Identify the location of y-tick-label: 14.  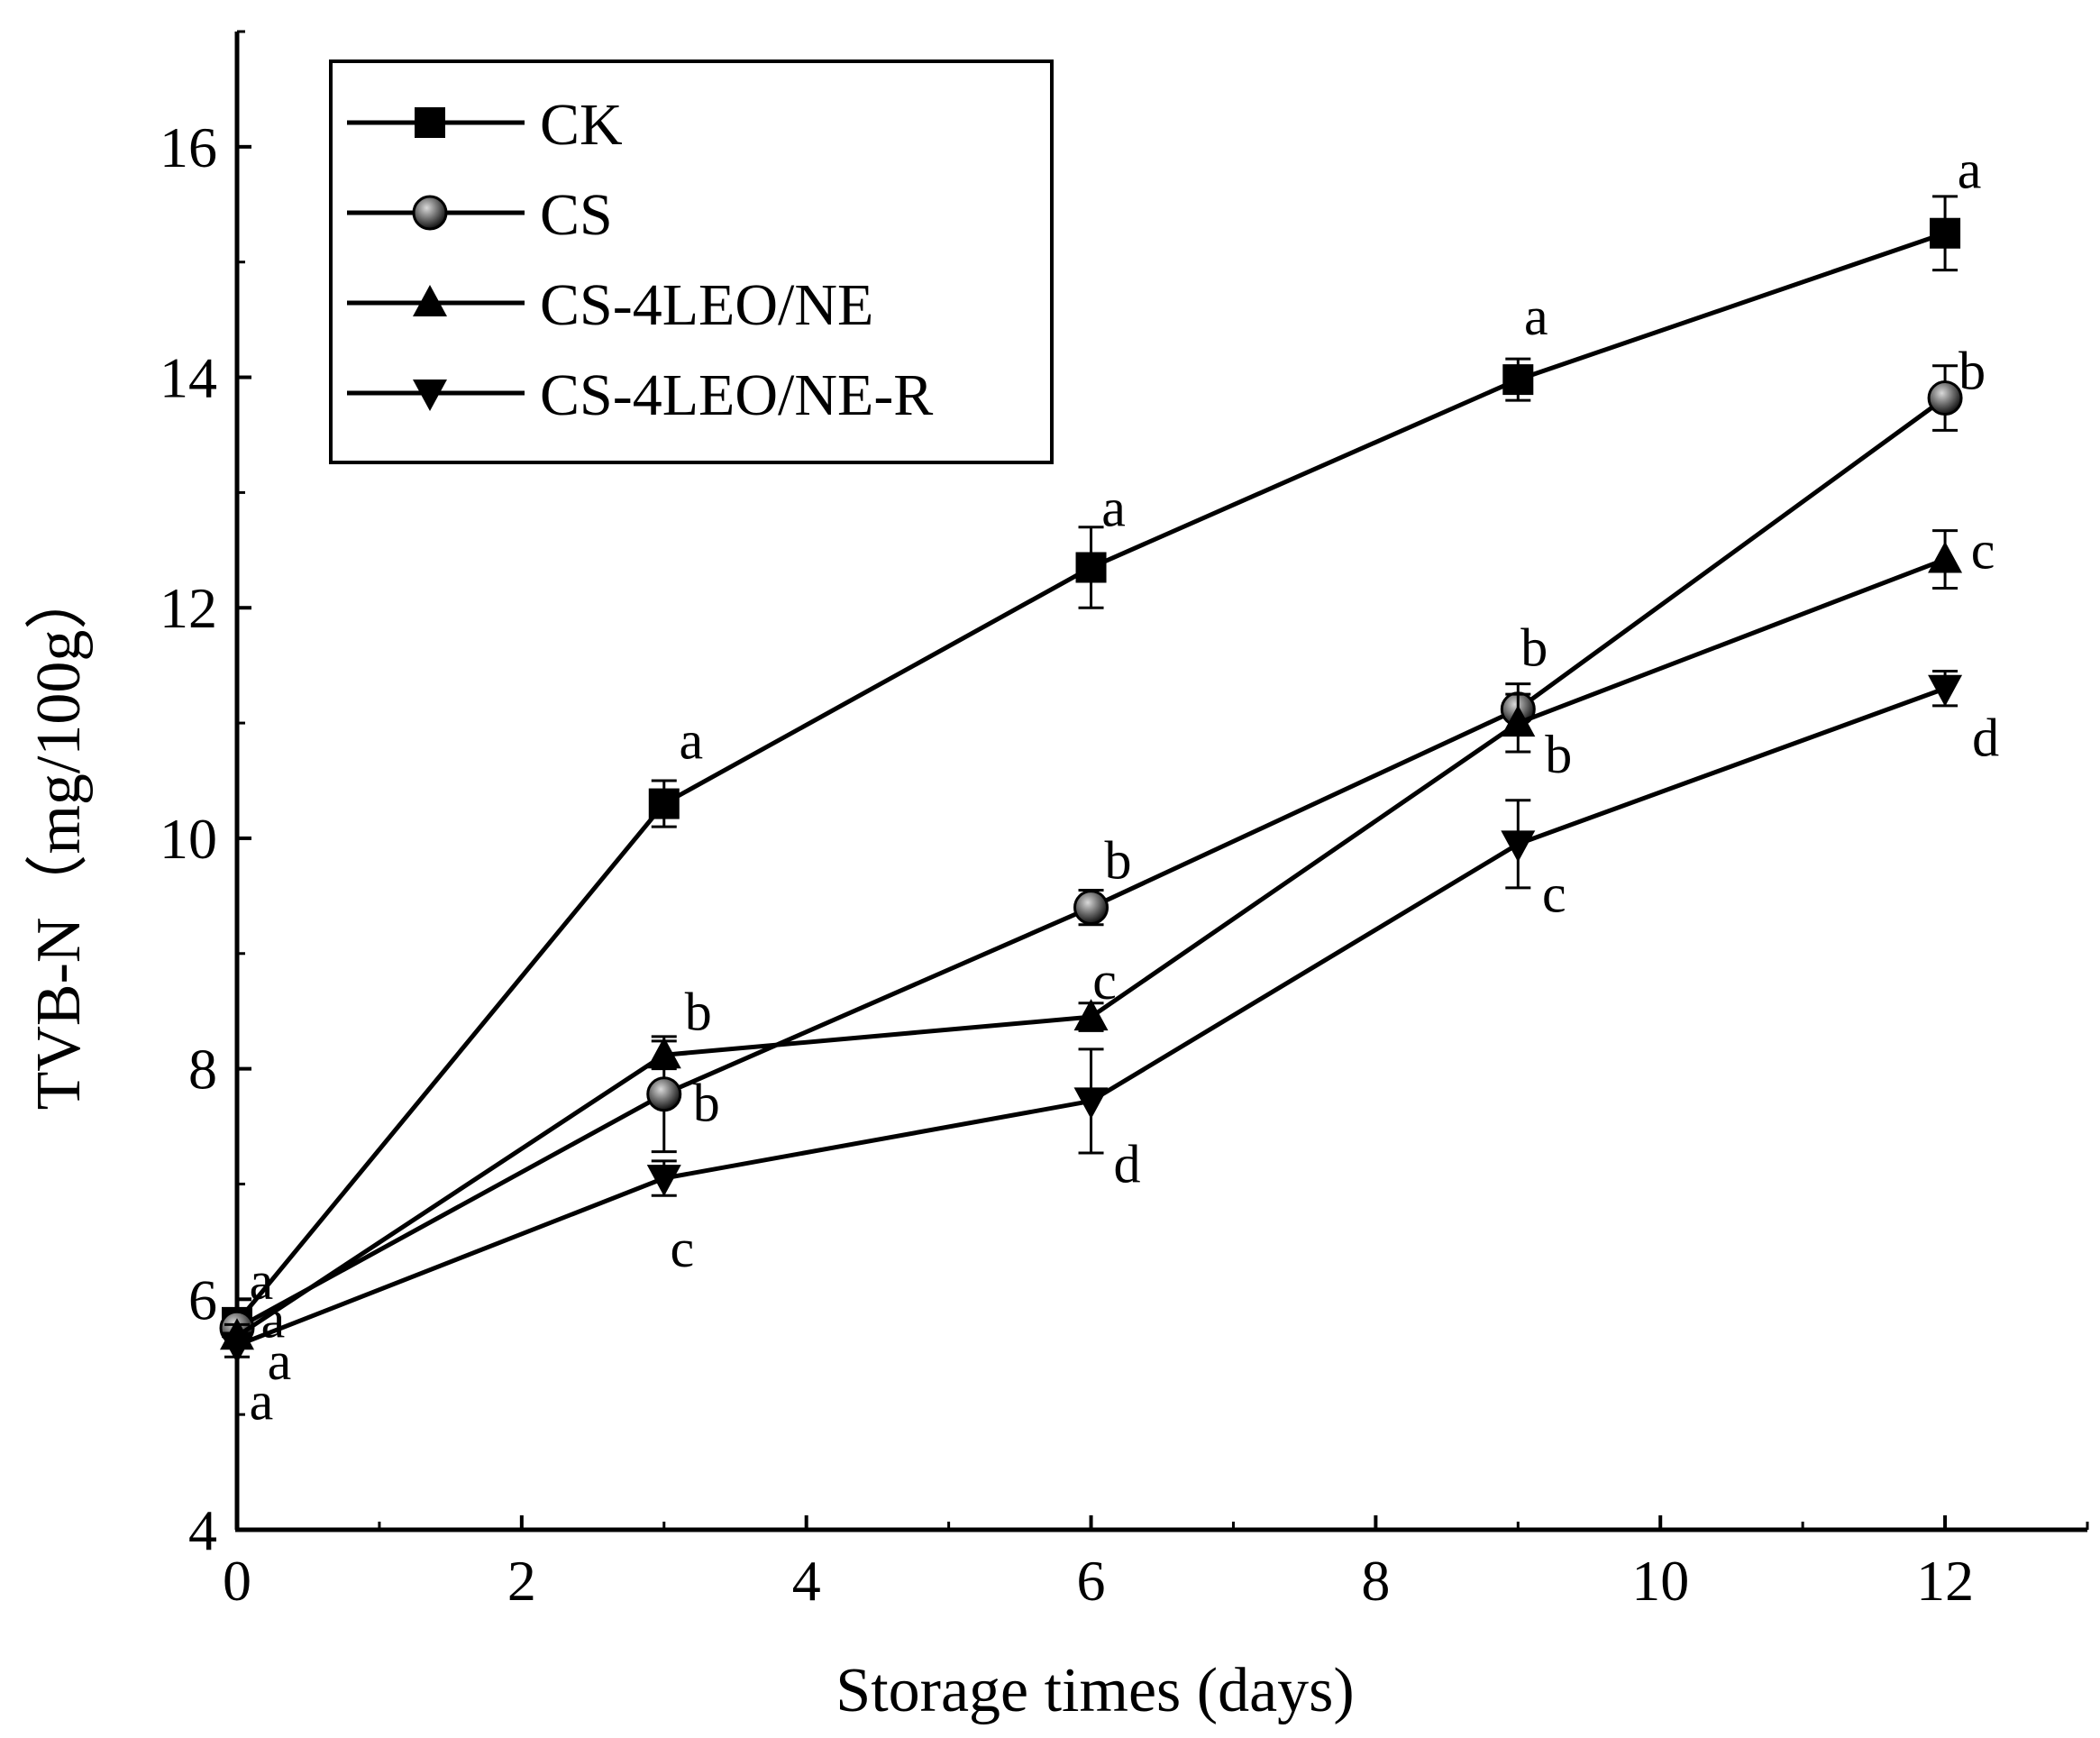
(189, 378).